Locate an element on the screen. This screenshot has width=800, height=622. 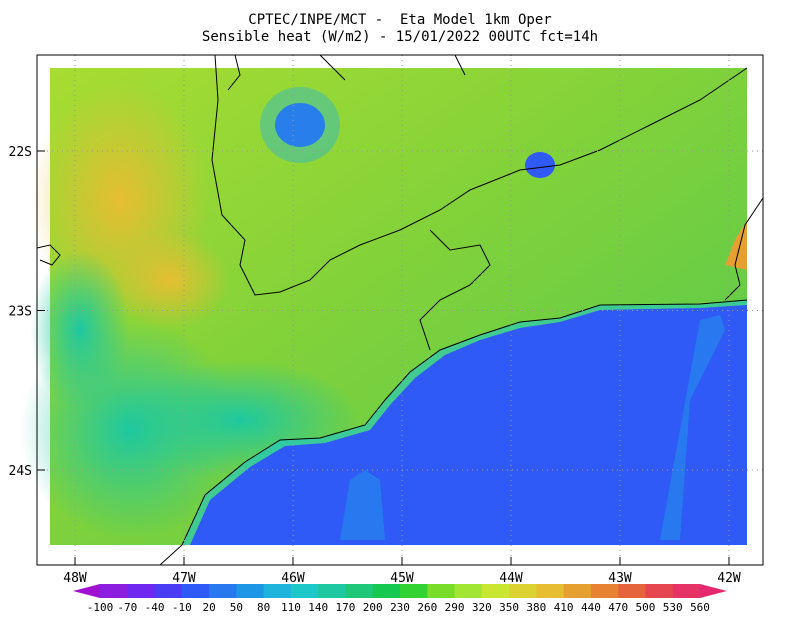
lon-label: 48W is located at coordinates (75, 578).